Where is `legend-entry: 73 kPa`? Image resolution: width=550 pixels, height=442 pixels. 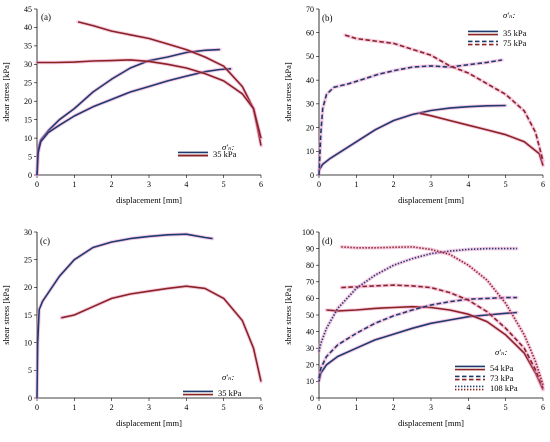
legend-entry: 73 kPa is located at coordinates (502, 378).